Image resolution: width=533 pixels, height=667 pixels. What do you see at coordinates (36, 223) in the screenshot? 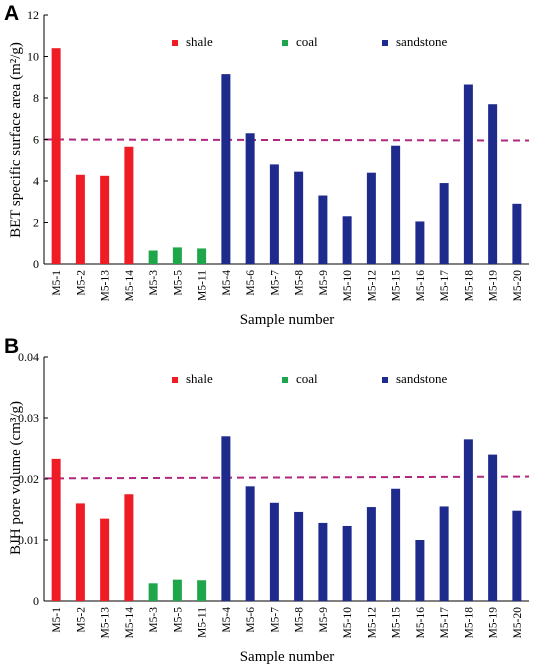
I see `panel-a-y-tick-label: 2` at bounding box center [36, 223].